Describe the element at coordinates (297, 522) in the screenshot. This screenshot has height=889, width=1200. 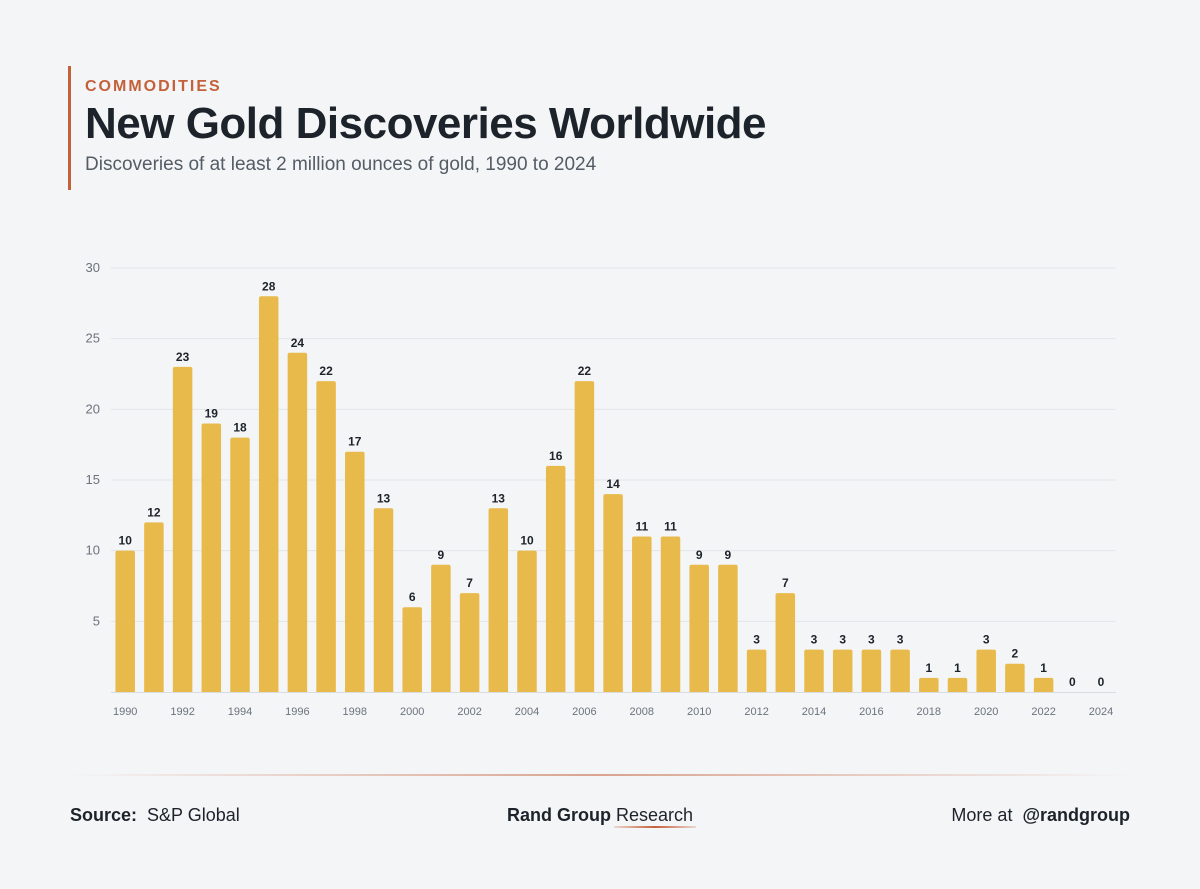
I see `bar-1996` at that location.